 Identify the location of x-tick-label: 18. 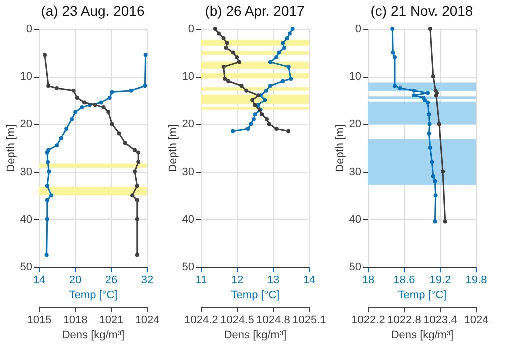
(368, 280).